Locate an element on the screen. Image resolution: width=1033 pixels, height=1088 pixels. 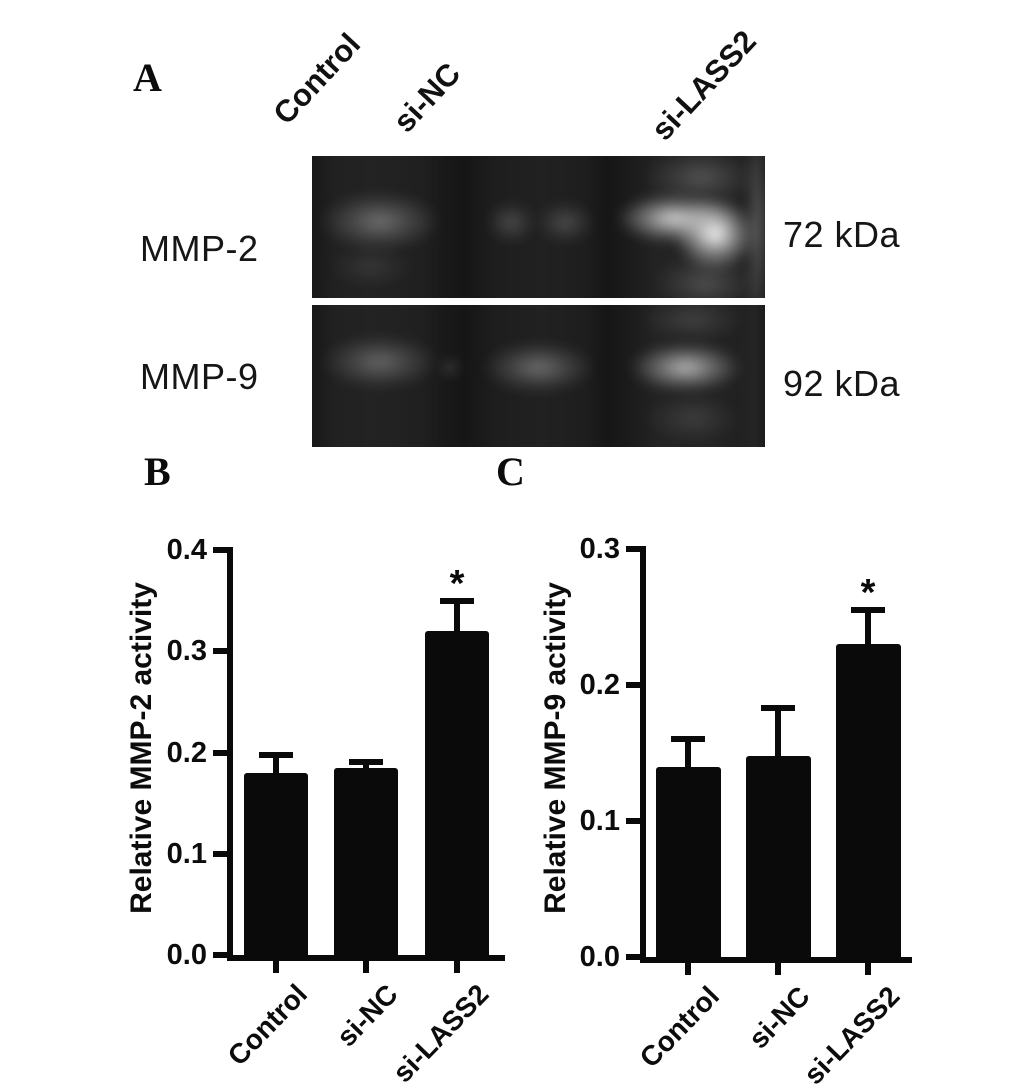
weight-label-92kda: 92 kDa is located at coordinates (842, 383).